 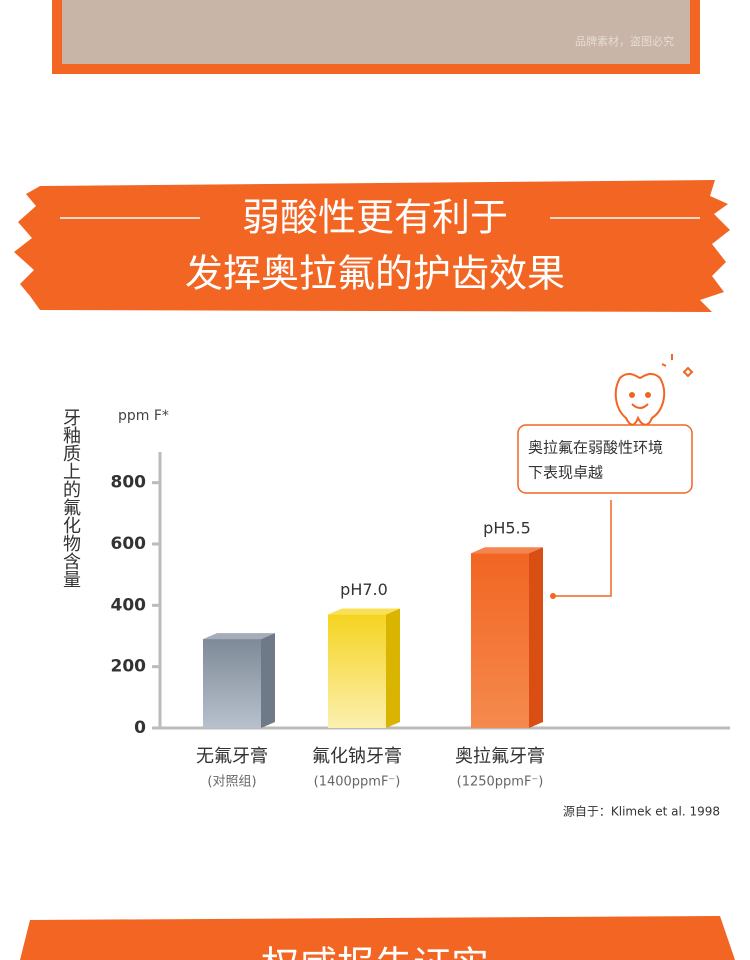 What do you see at coordinates (595, 448) in the screenshot?
I see `callout-text: 奥拉氟在弱酸性环境` at bounding box center [595, 448].